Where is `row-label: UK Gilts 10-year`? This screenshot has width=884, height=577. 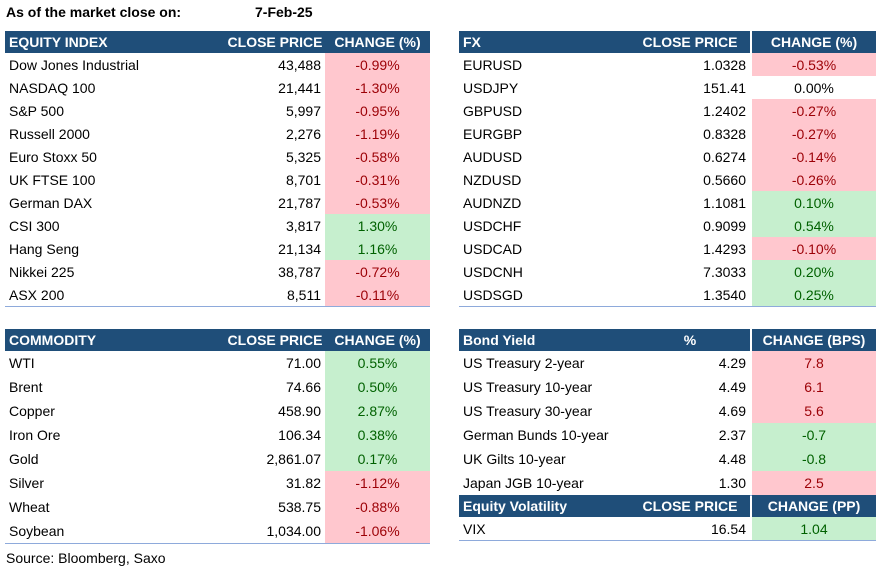
row-label: UK Gilts 10-year is located at coordinates (514, 459).